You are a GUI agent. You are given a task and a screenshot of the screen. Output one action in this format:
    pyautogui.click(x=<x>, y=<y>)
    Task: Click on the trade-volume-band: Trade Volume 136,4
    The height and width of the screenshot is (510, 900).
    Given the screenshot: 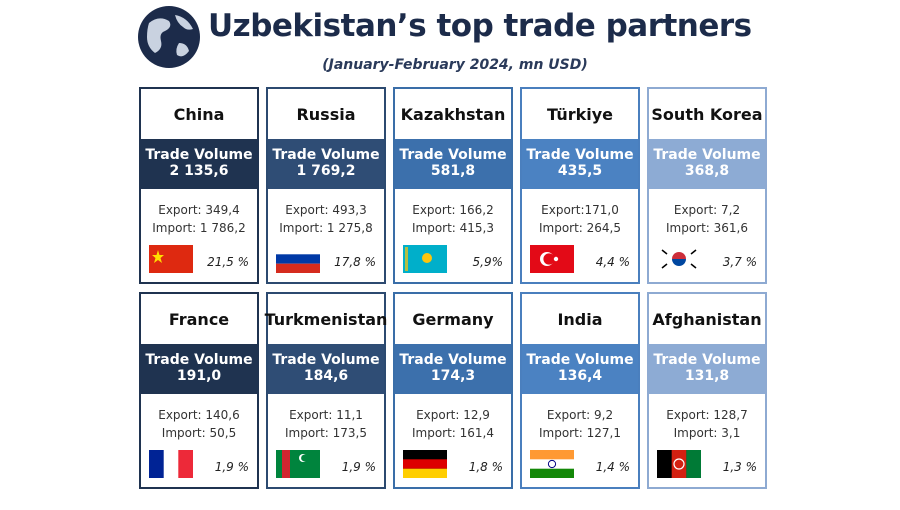 What is the action you would take?
    pyautogui.click(x=580, y=369)
    